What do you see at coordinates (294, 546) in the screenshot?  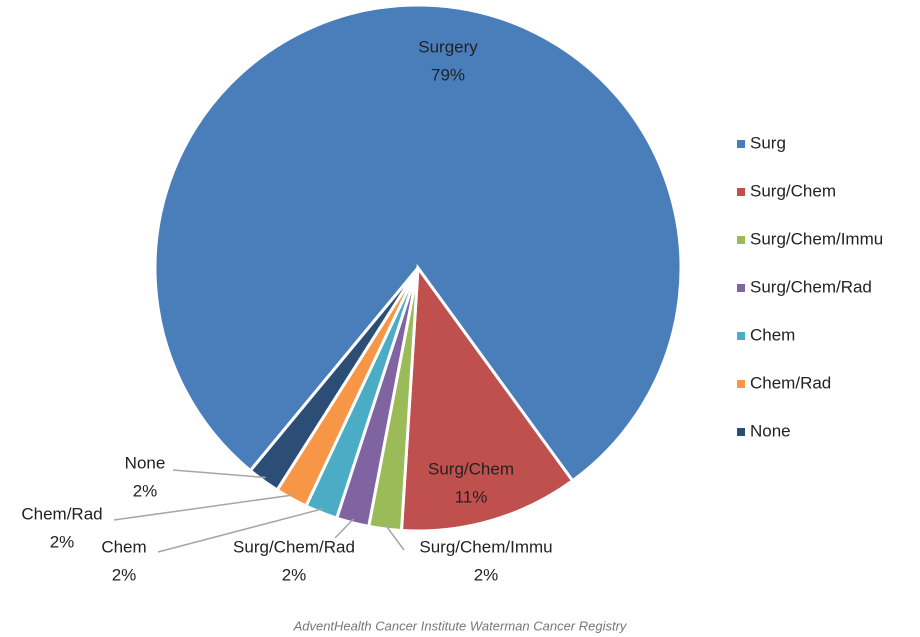 I see `slice-label: Surg/Chem/Rad` at bounding box center [294, 546].